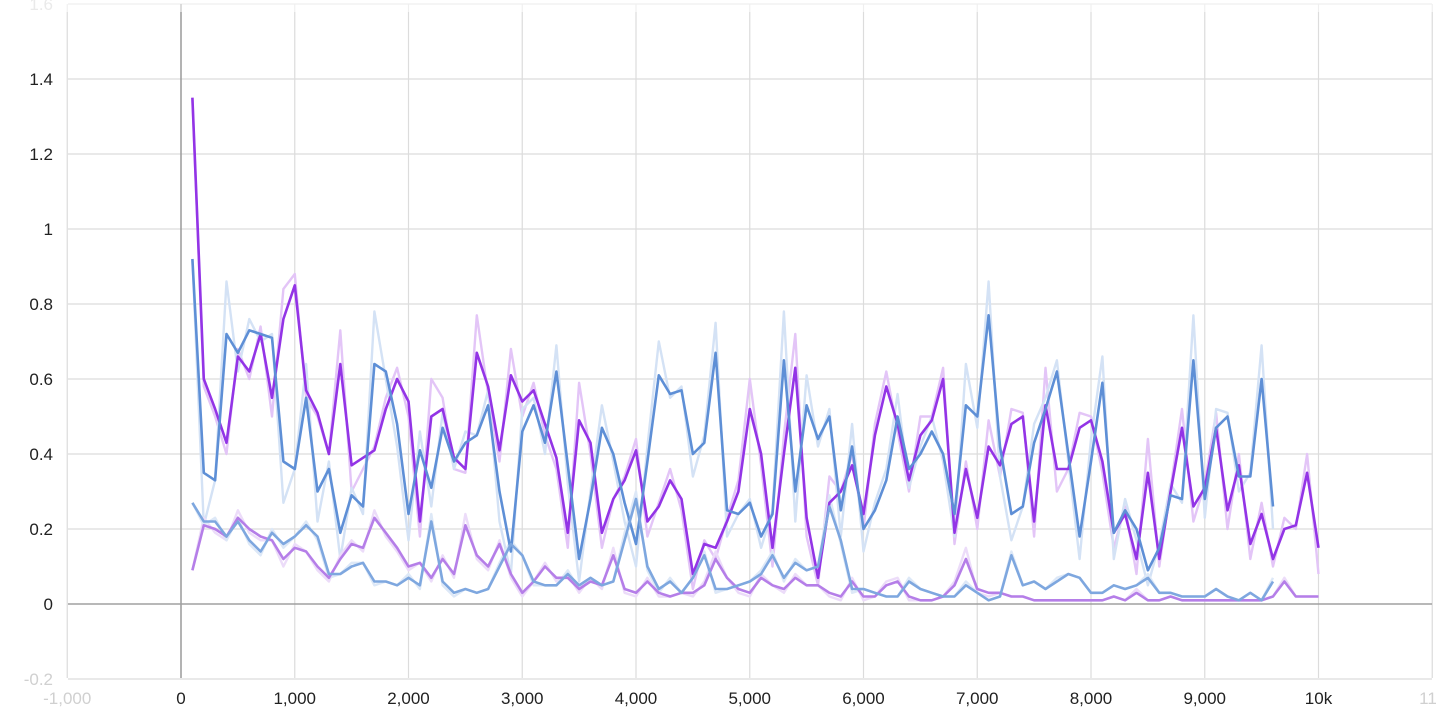 The height and width of the screenshot is (708, 1436). Describe the element at coordinates (755, 559) in the screenshot. I see `series-3-smoothed-line` at that location.